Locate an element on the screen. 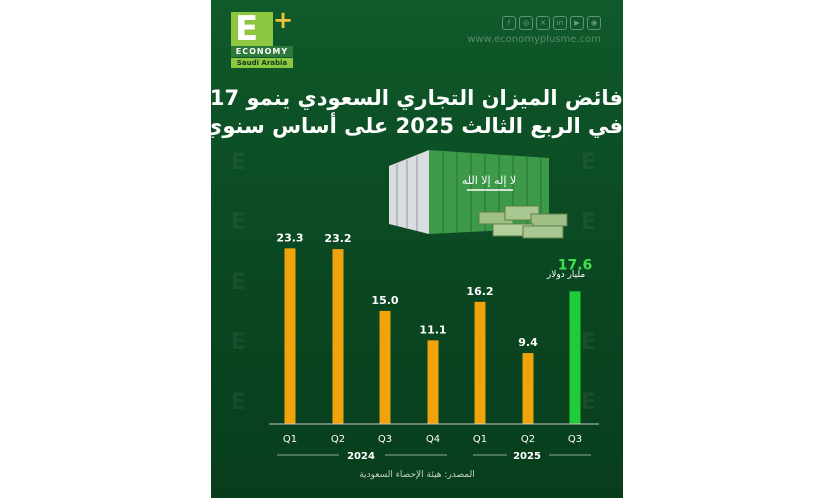 The image size is (835, 498). value-label-0: 23.3 is located at coordinates (289, 237).